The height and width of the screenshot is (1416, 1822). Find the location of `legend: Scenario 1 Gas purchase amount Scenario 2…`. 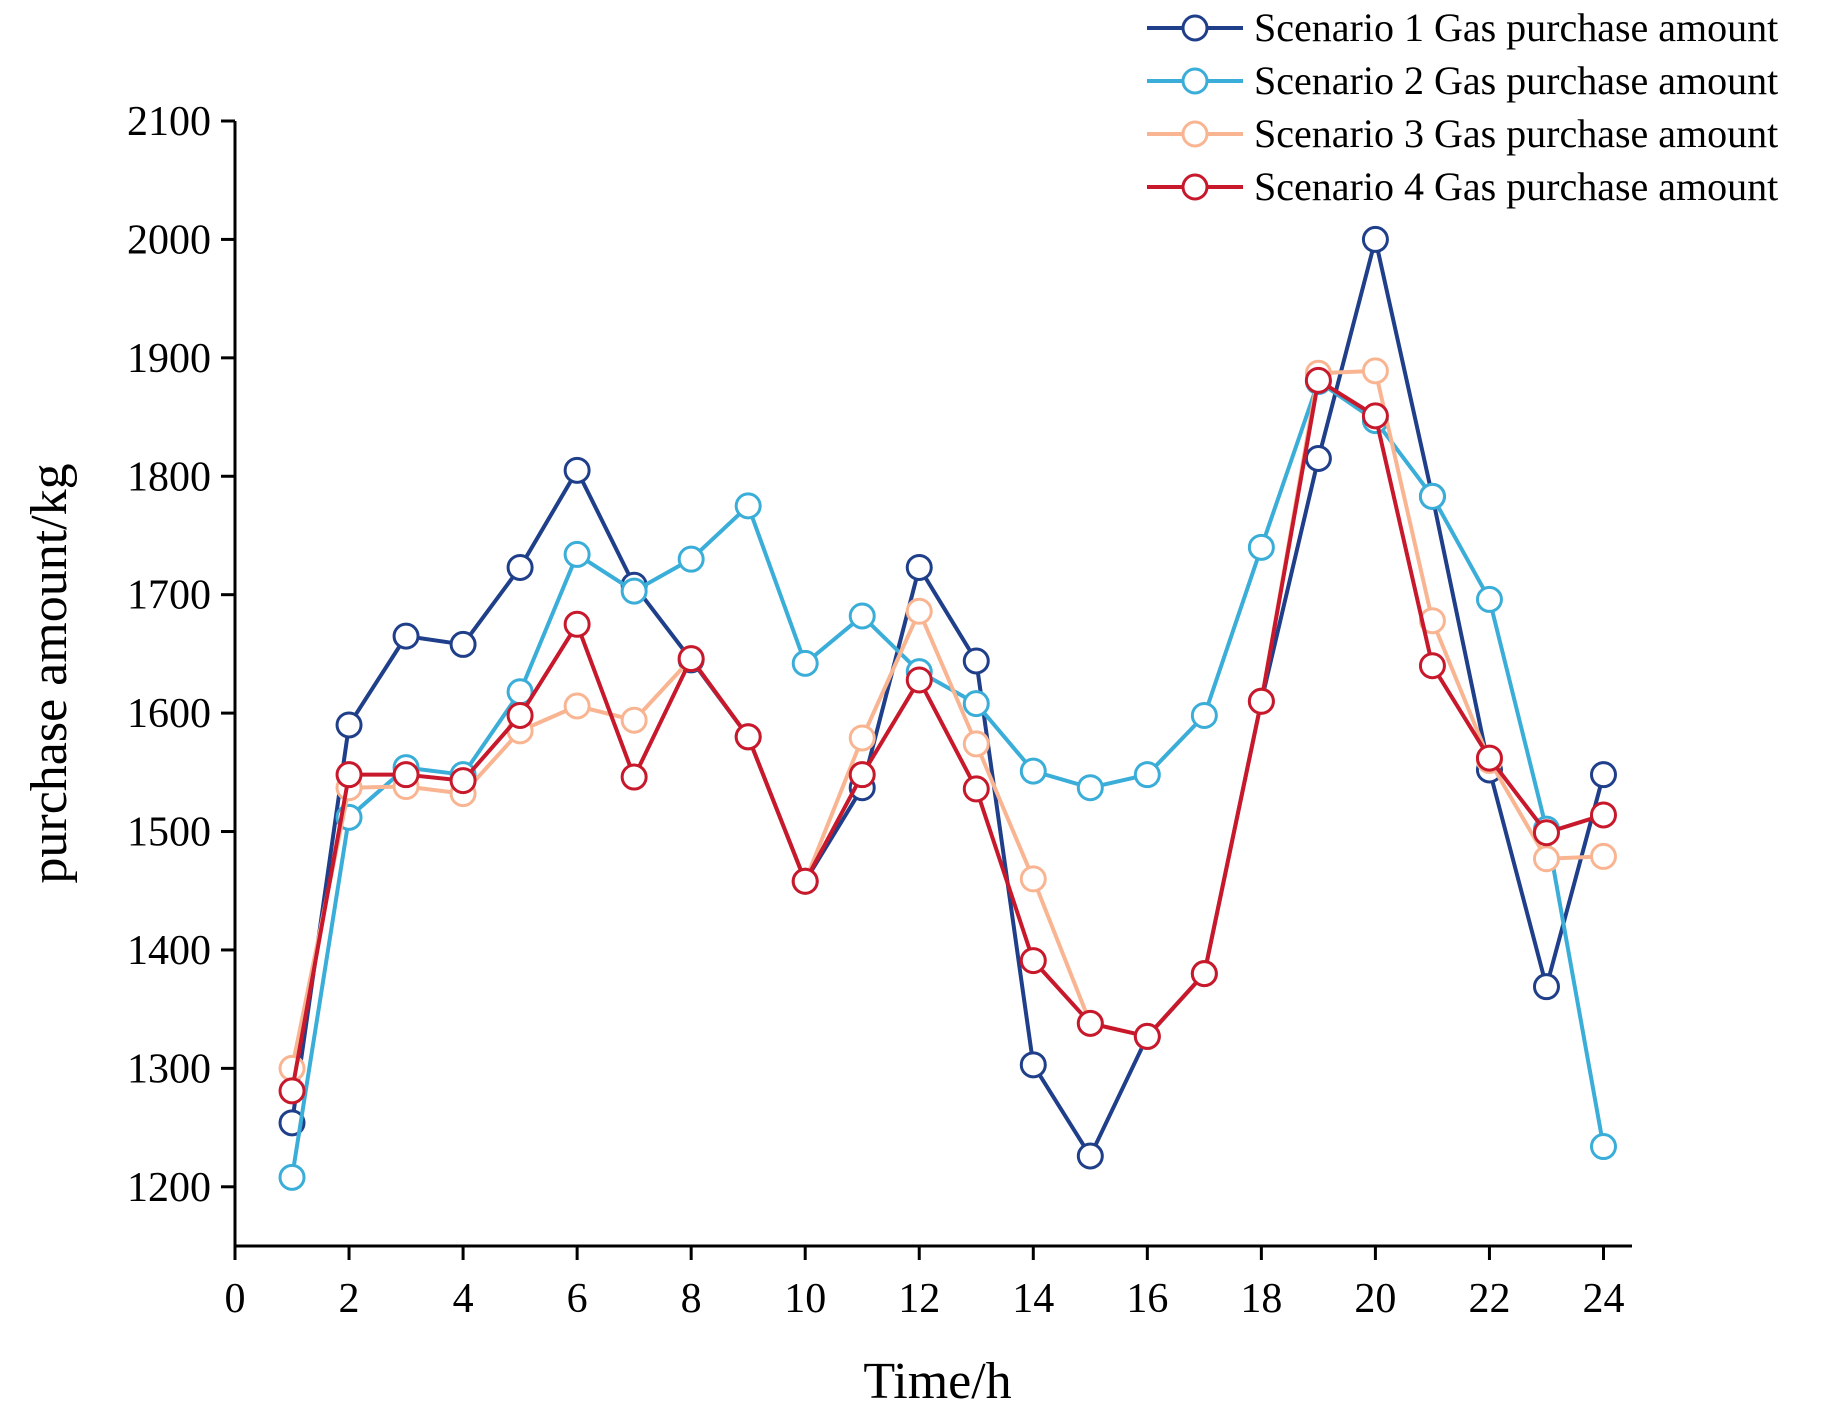

legend: Scenario 1 Gas purchase amount Scenario 2… is located at coordinates (1462, 107).